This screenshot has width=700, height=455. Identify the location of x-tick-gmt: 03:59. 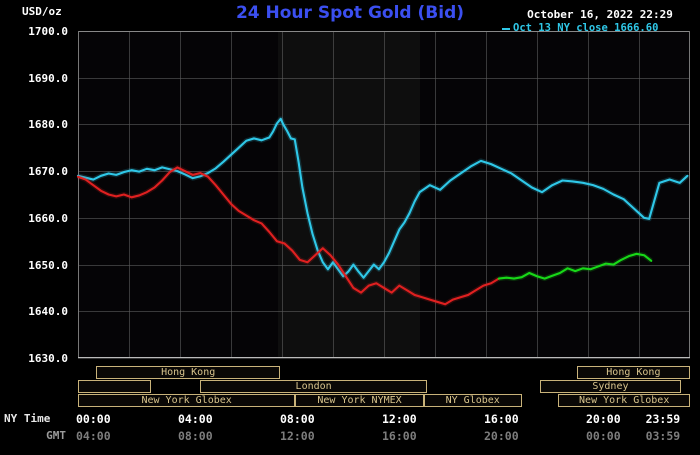
(663, 436).